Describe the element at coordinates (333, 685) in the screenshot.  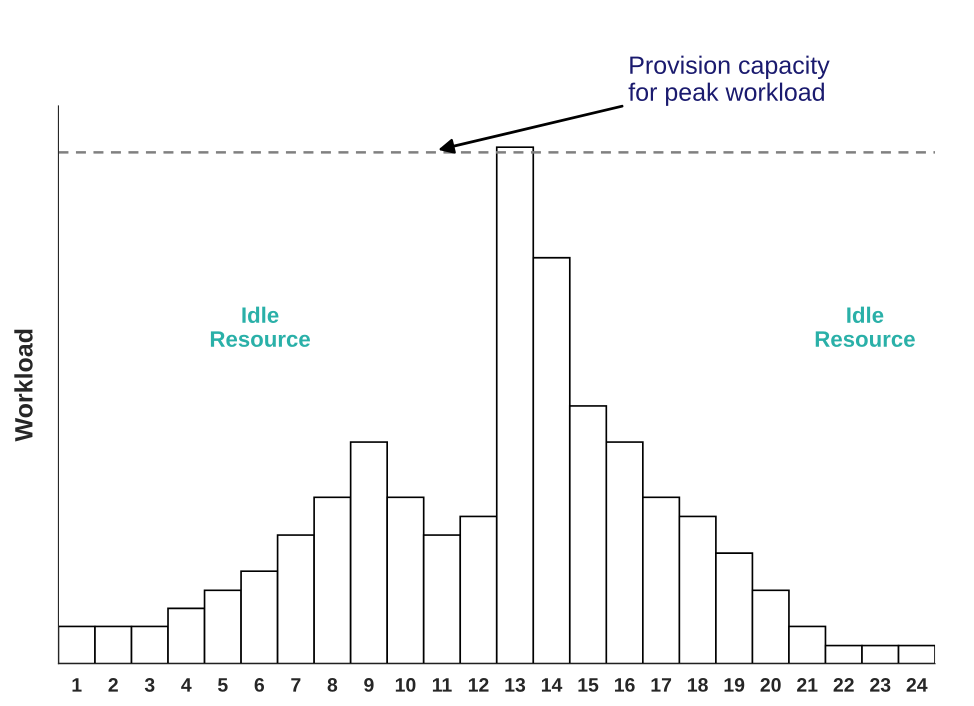
I see `x-tick-label: 8` at that location.